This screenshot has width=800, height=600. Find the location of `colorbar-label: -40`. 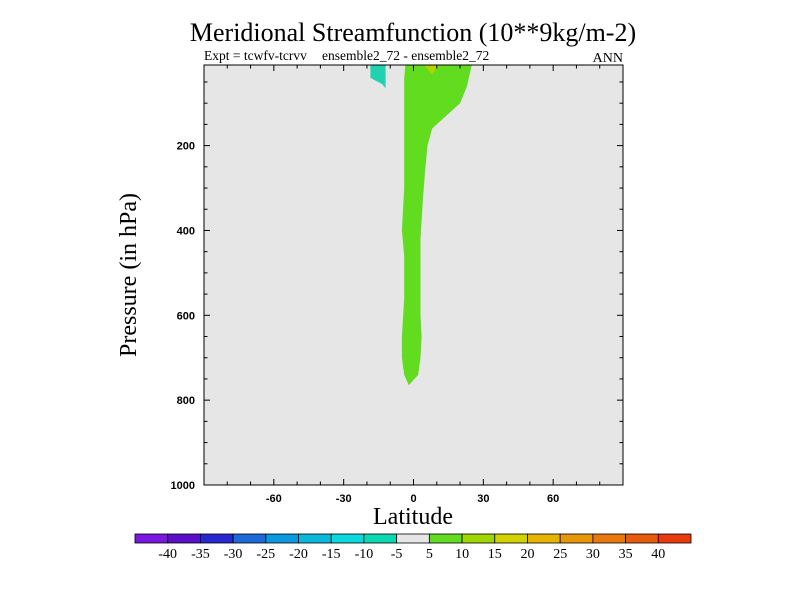

colorbar-label: -40 is located at coordinates (167, 554).